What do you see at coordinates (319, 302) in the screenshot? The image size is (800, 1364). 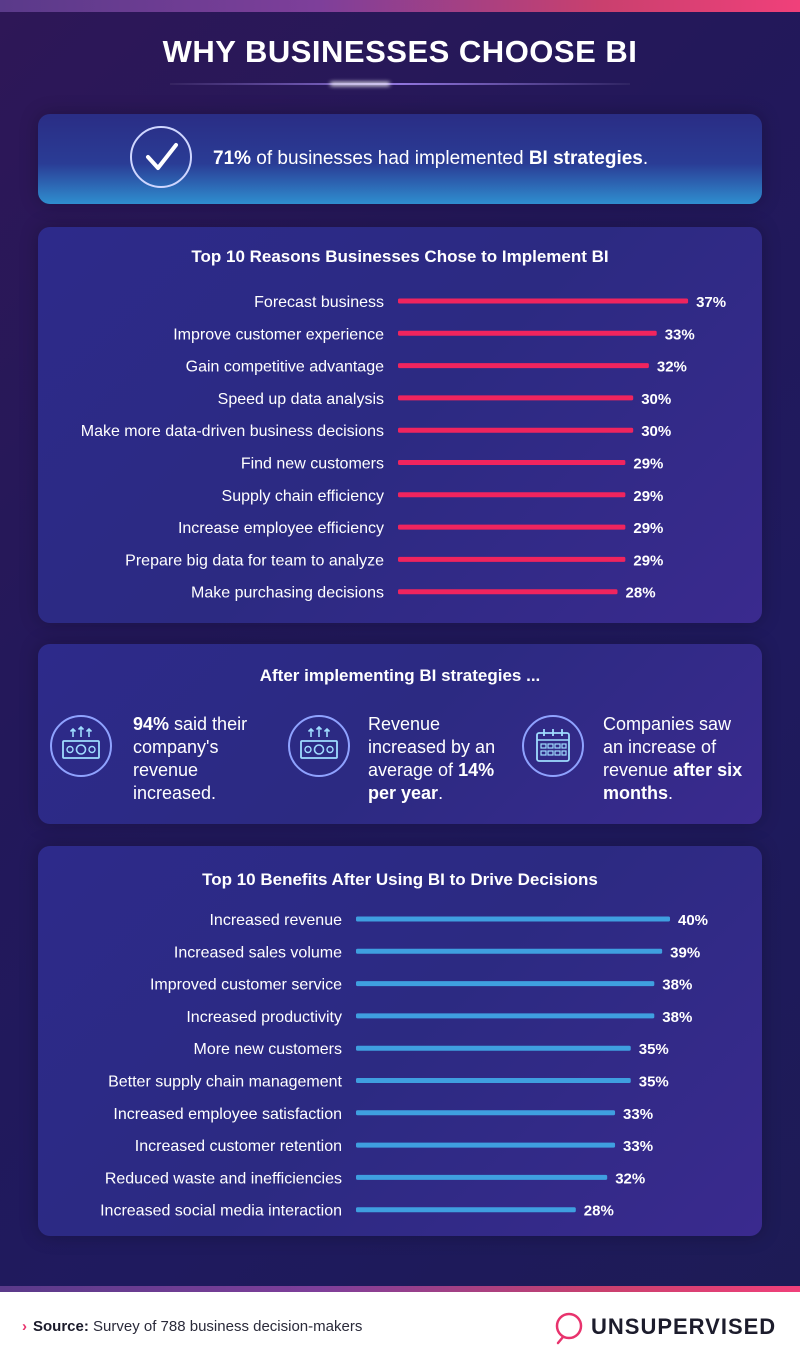 I see `category-label: Forecast business` at bounding box center [319, 302].